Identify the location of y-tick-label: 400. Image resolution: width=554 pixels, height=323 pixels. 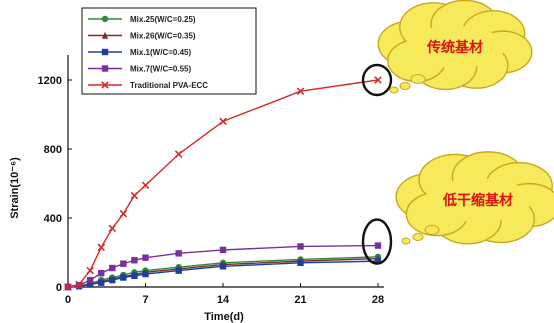
(53, 219).